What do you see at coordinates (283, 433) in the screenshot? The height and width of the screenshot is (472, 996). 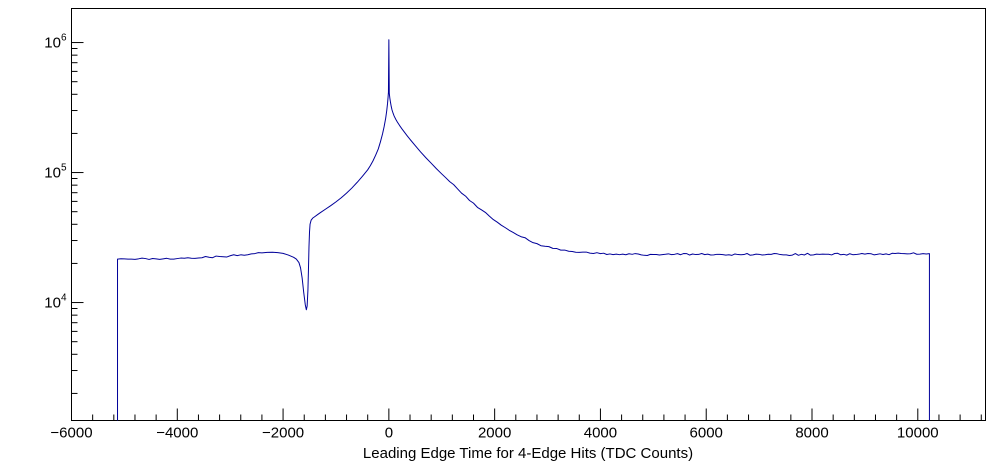 I see `x-axis-tick-label: −2000` at bounding box center [283, 433].